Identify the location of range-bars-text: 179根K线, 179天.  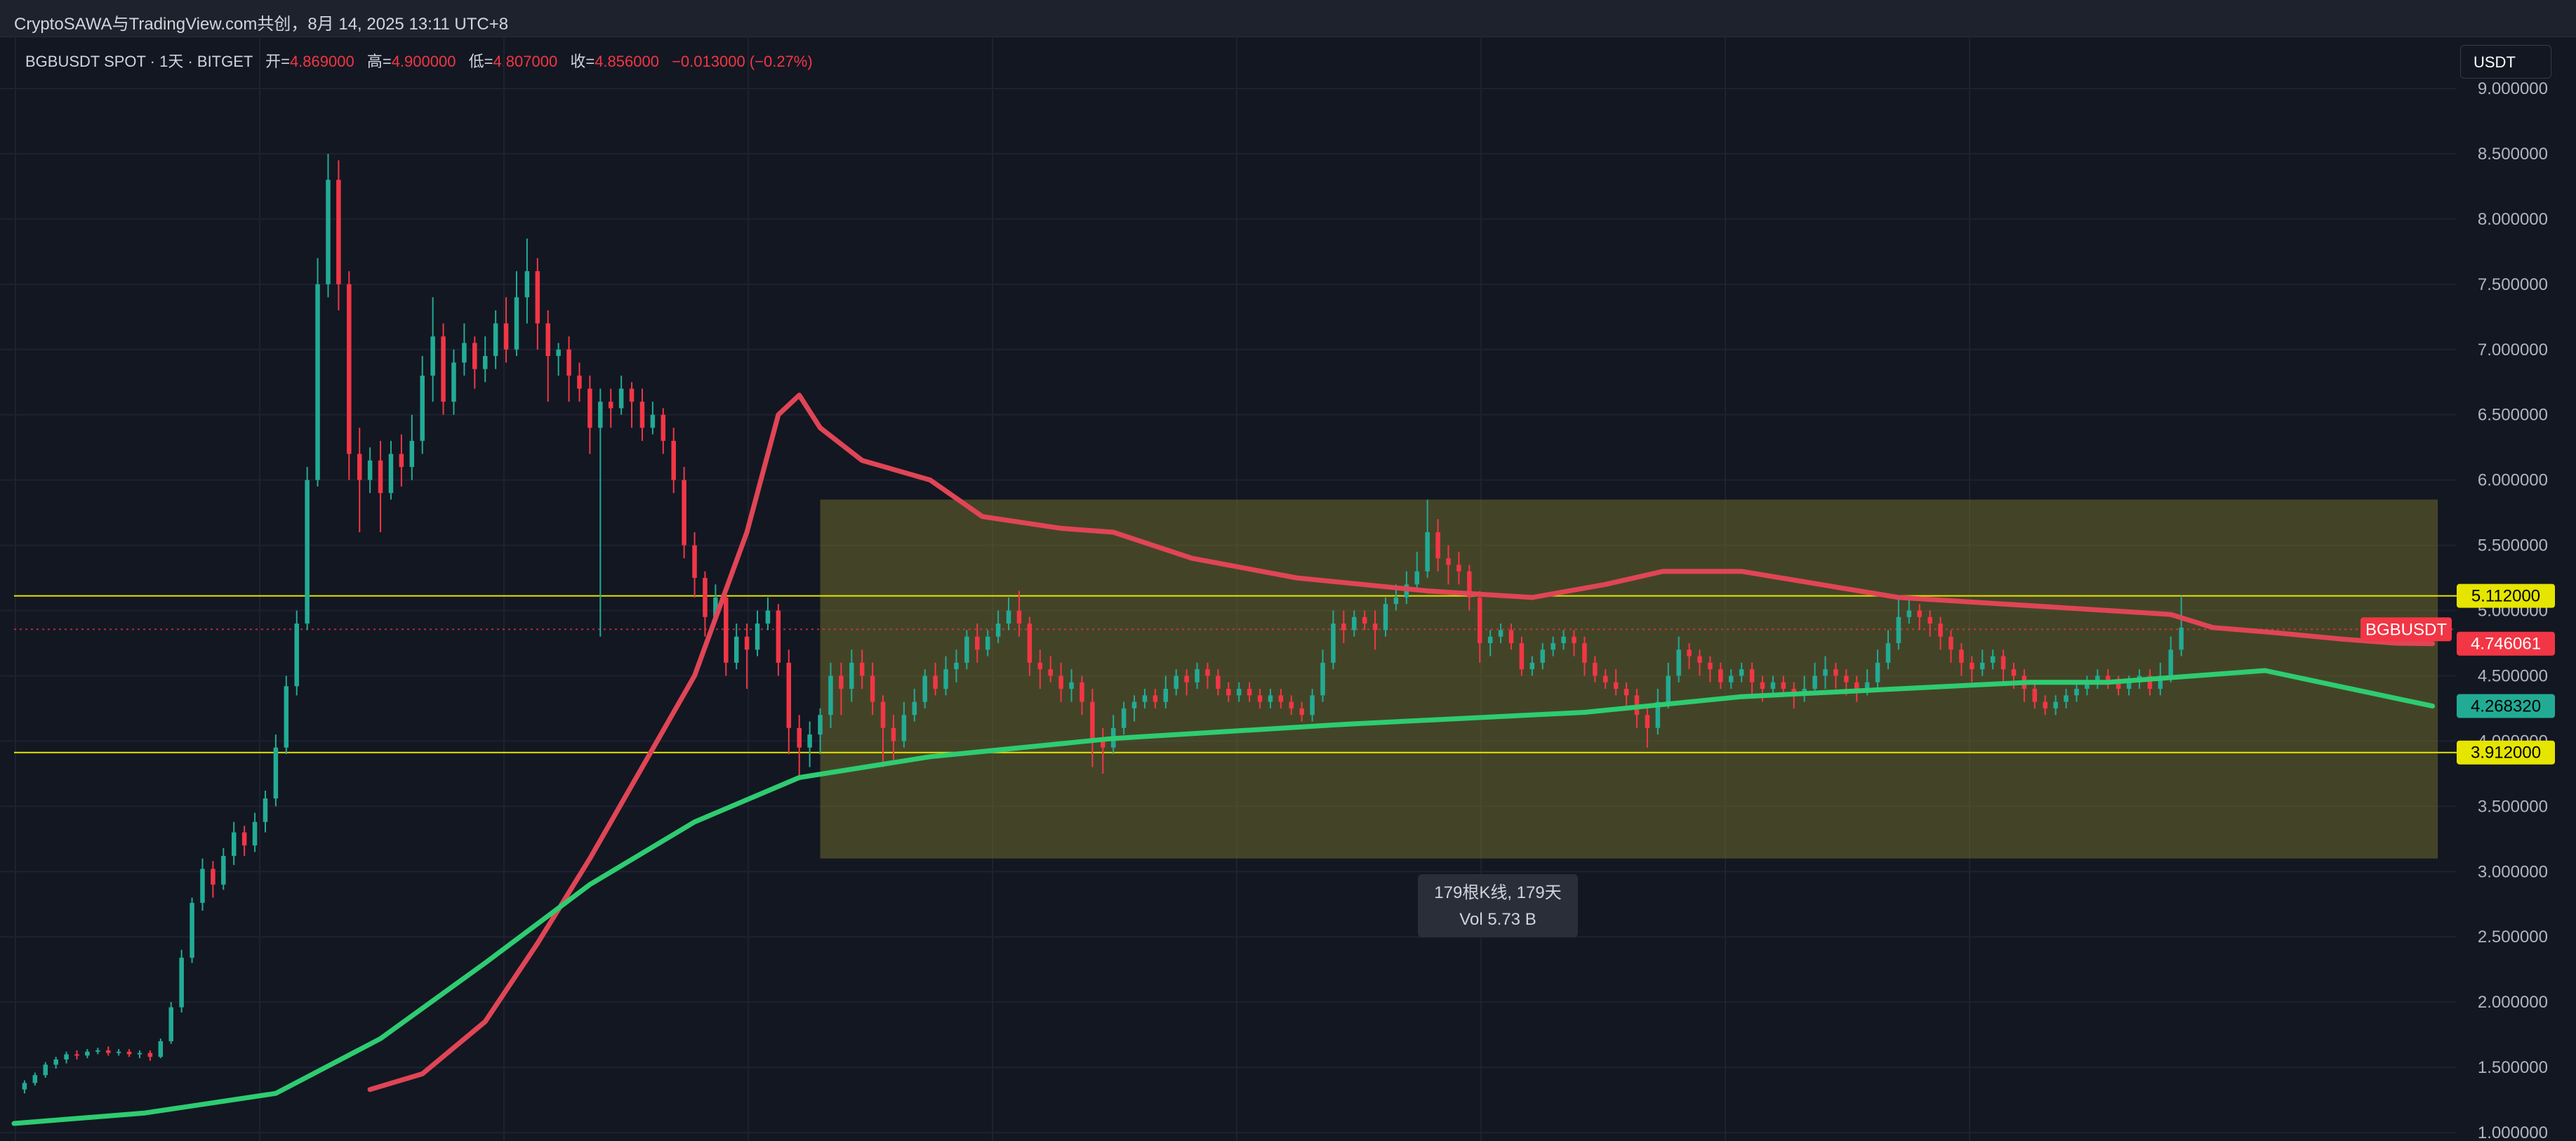
(1498, 892).